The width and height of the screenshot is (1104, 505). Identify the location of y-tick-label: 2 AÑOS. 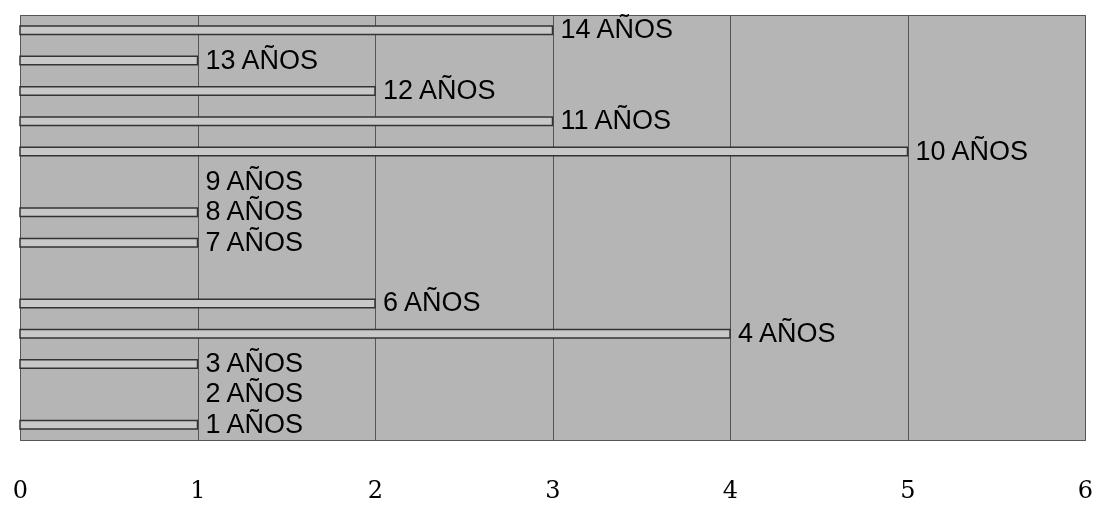
(254, 393).